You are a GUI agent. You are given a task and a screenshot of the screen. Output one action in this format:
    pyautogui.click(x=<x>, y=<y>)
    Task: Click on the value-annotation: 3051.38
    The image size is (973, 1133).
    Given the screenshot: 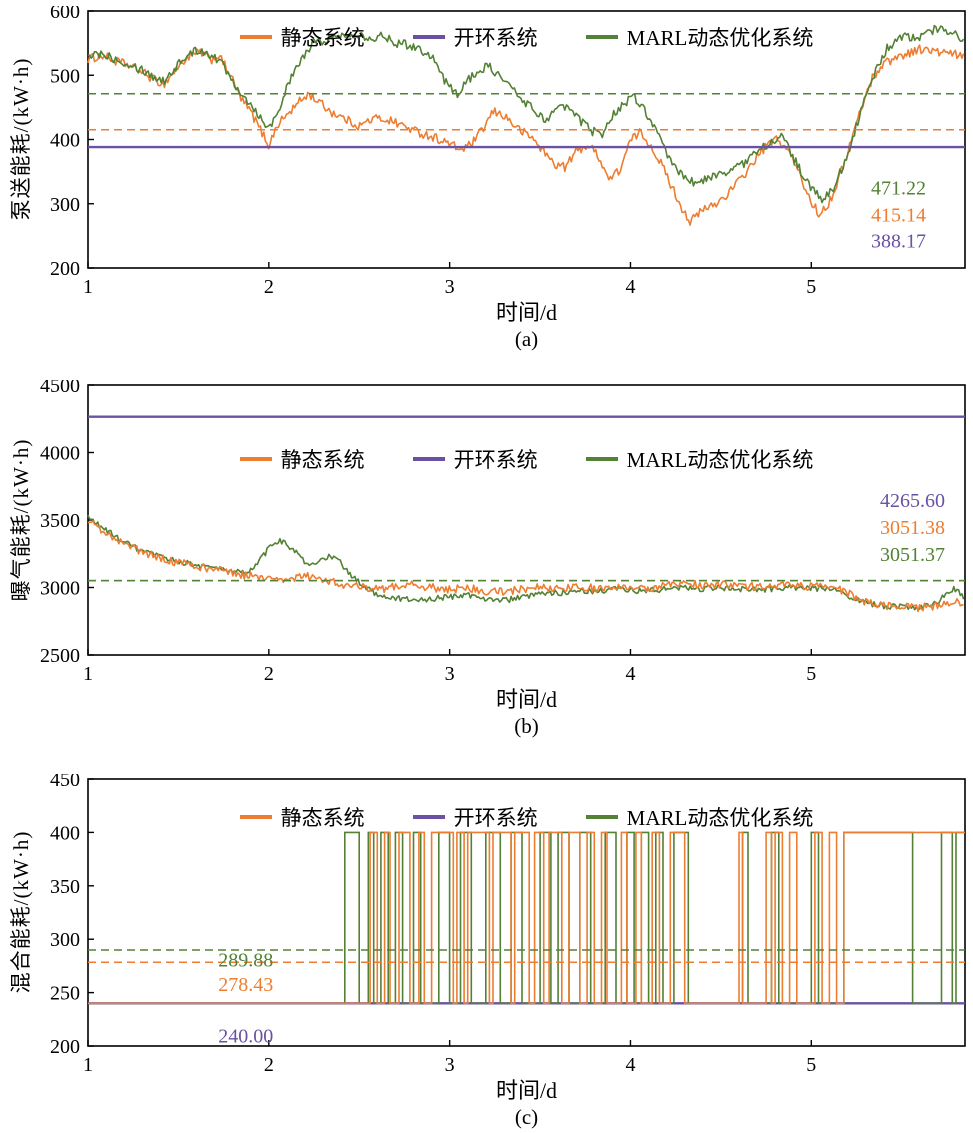 What is the action you would take?
    pyautogui.click(x=912, y=528)
    